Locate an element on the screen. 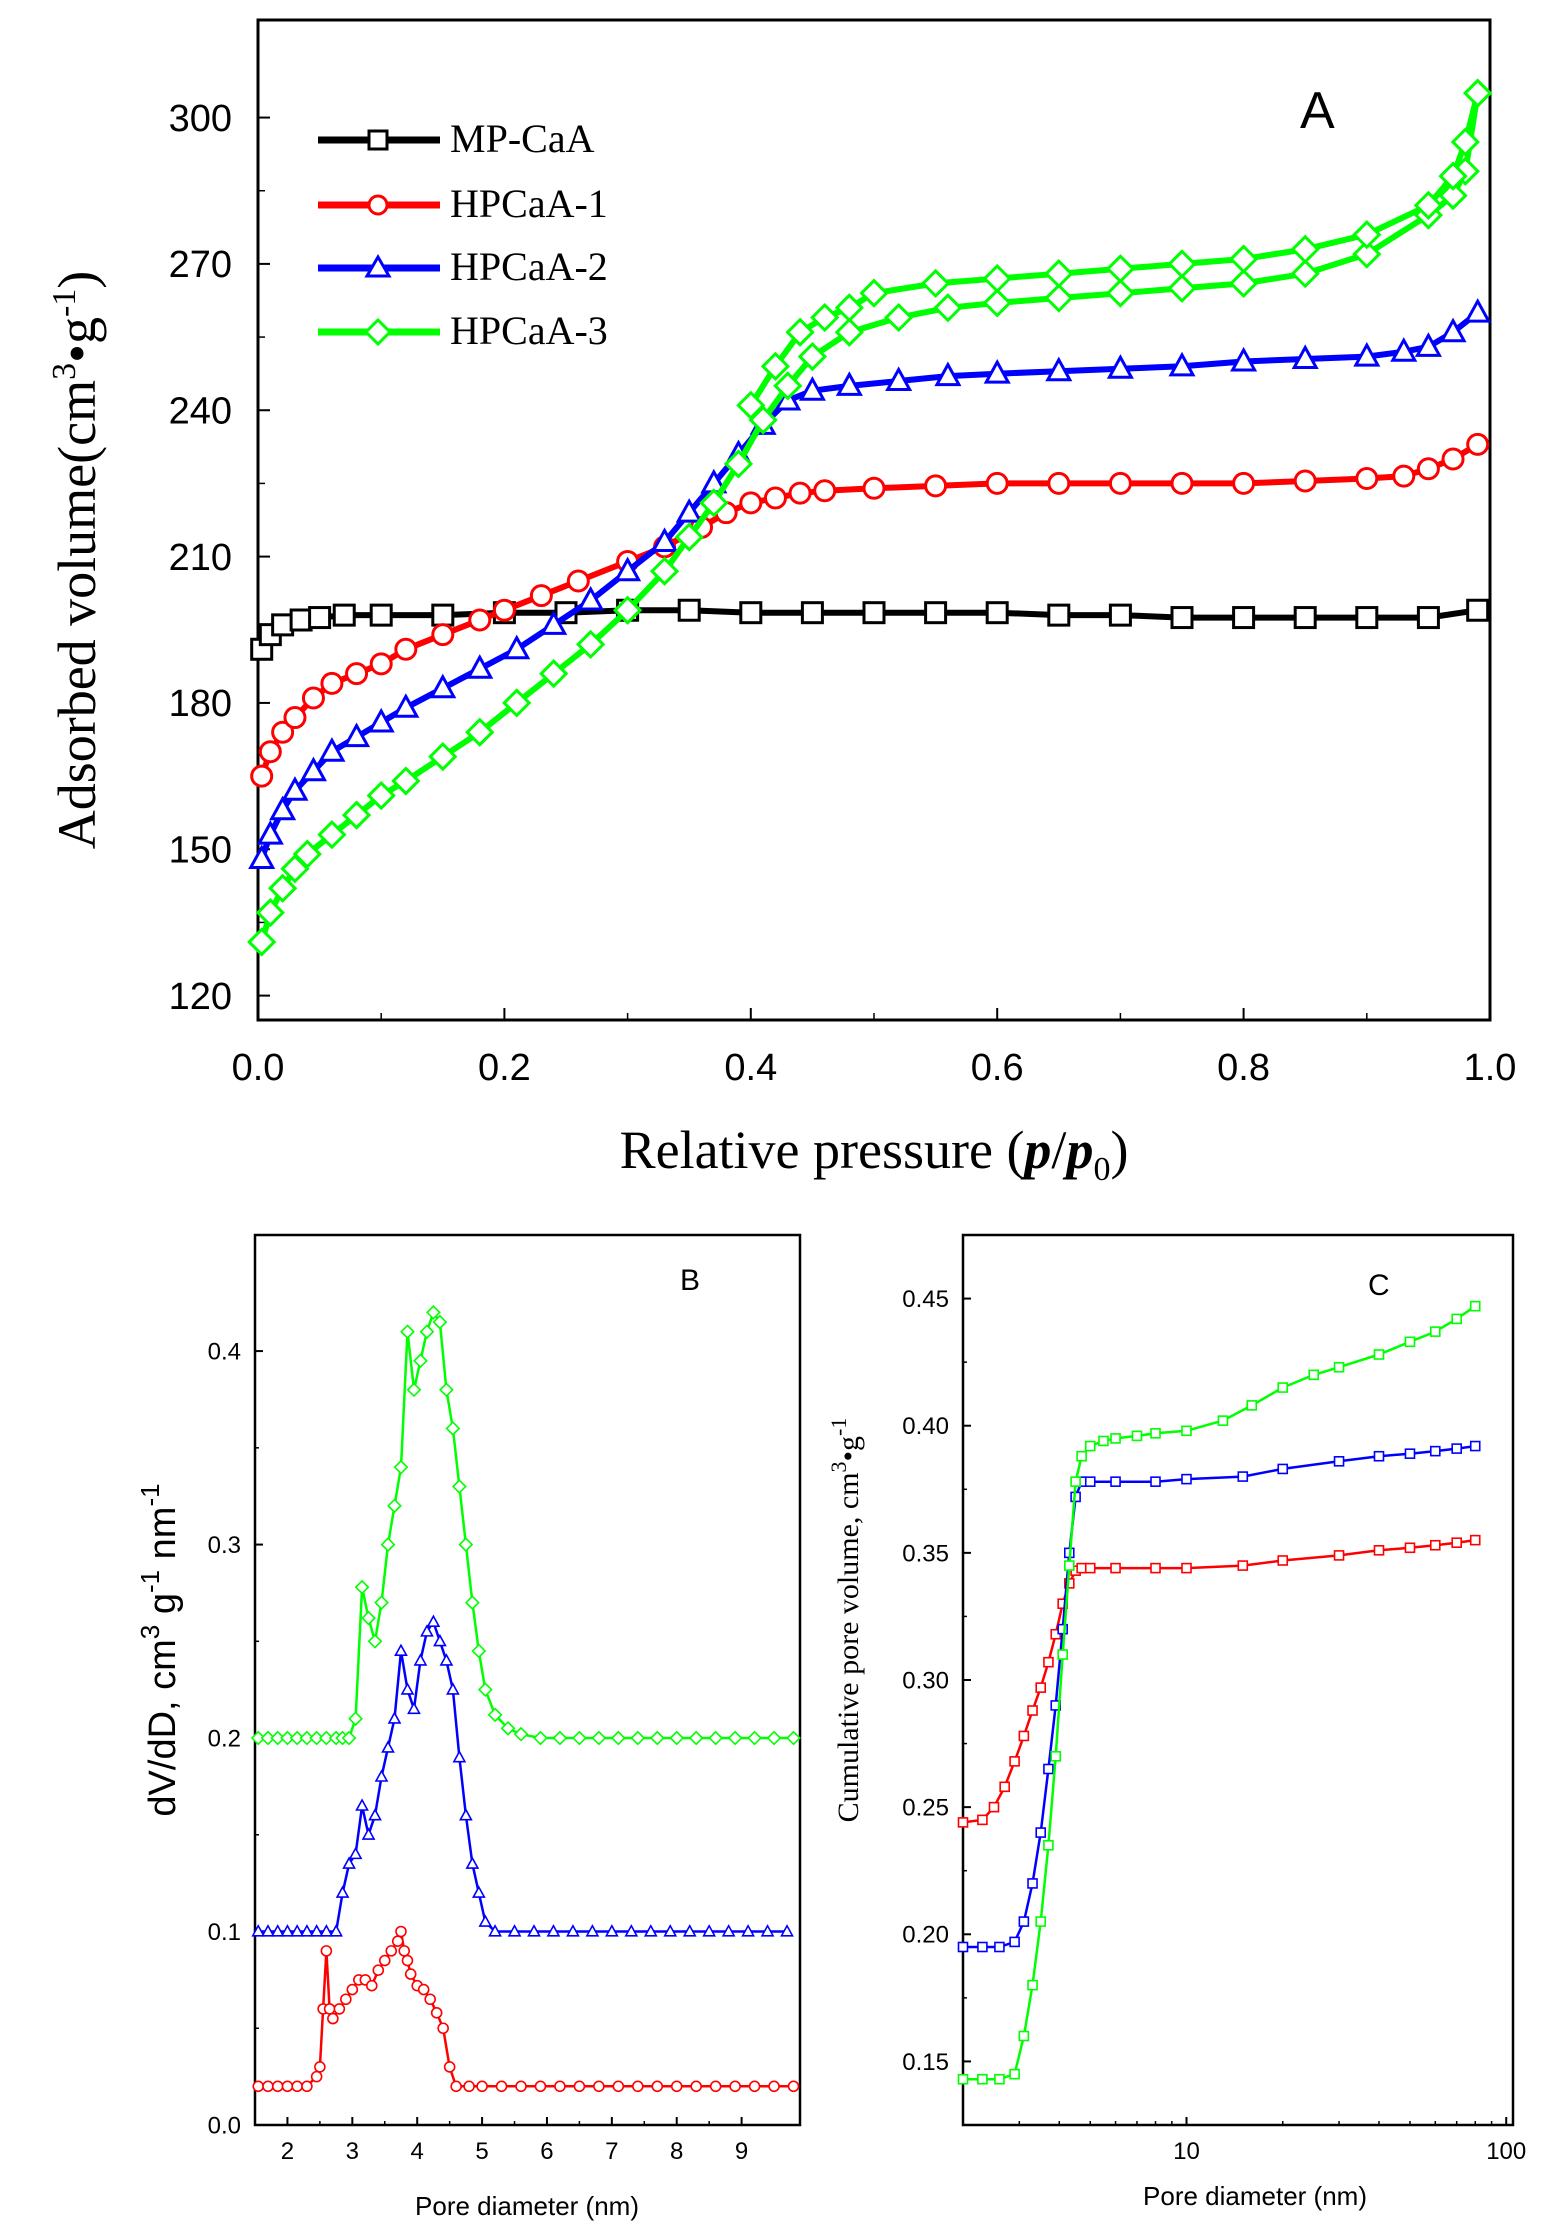 Image resolution: width=1544 pixels, height=2229 pixels. panel-b-frame is located at coordinates (527, 1680).